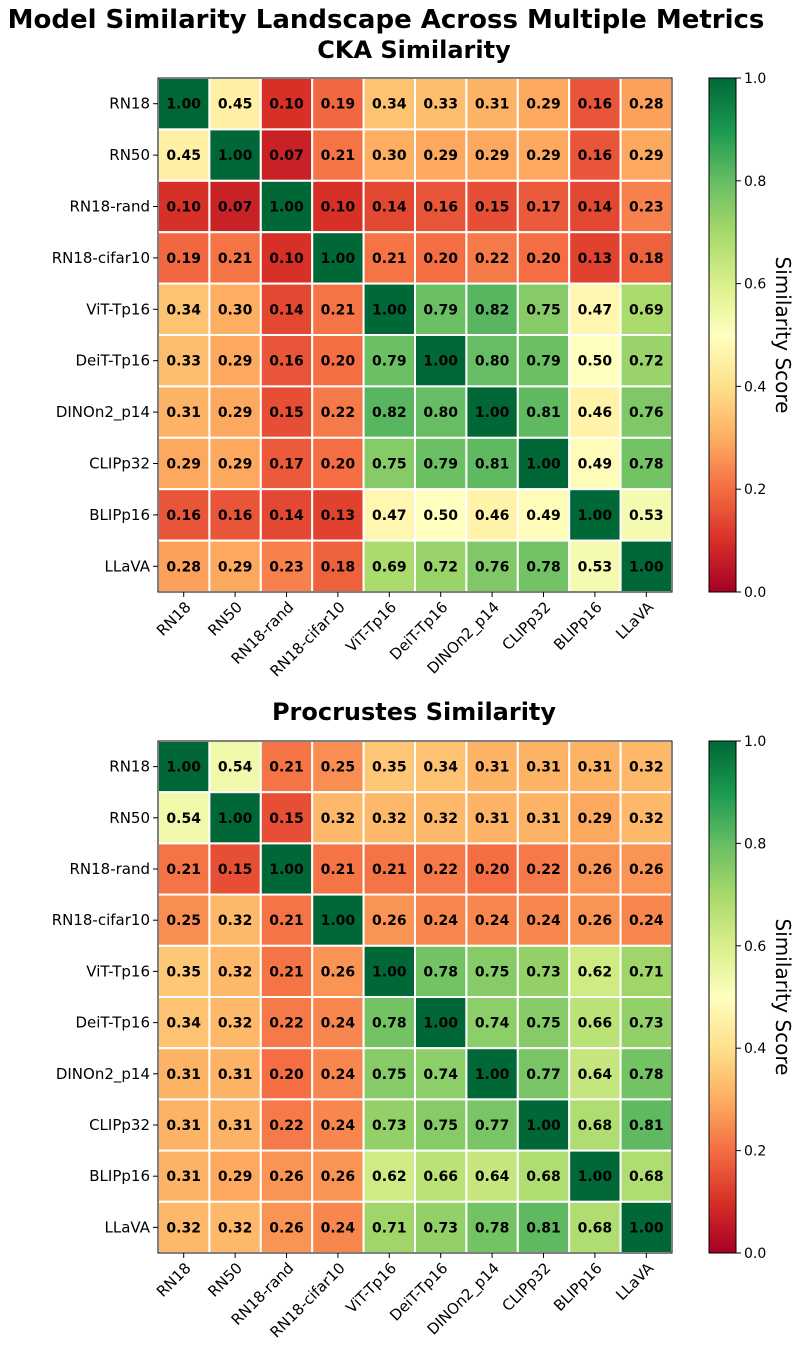 The height and width of the screenshot is (1362, 797). Describe the element at coordinates (543, 567) in the screenshot. I see `cell-value-label: 0.78` at that location.